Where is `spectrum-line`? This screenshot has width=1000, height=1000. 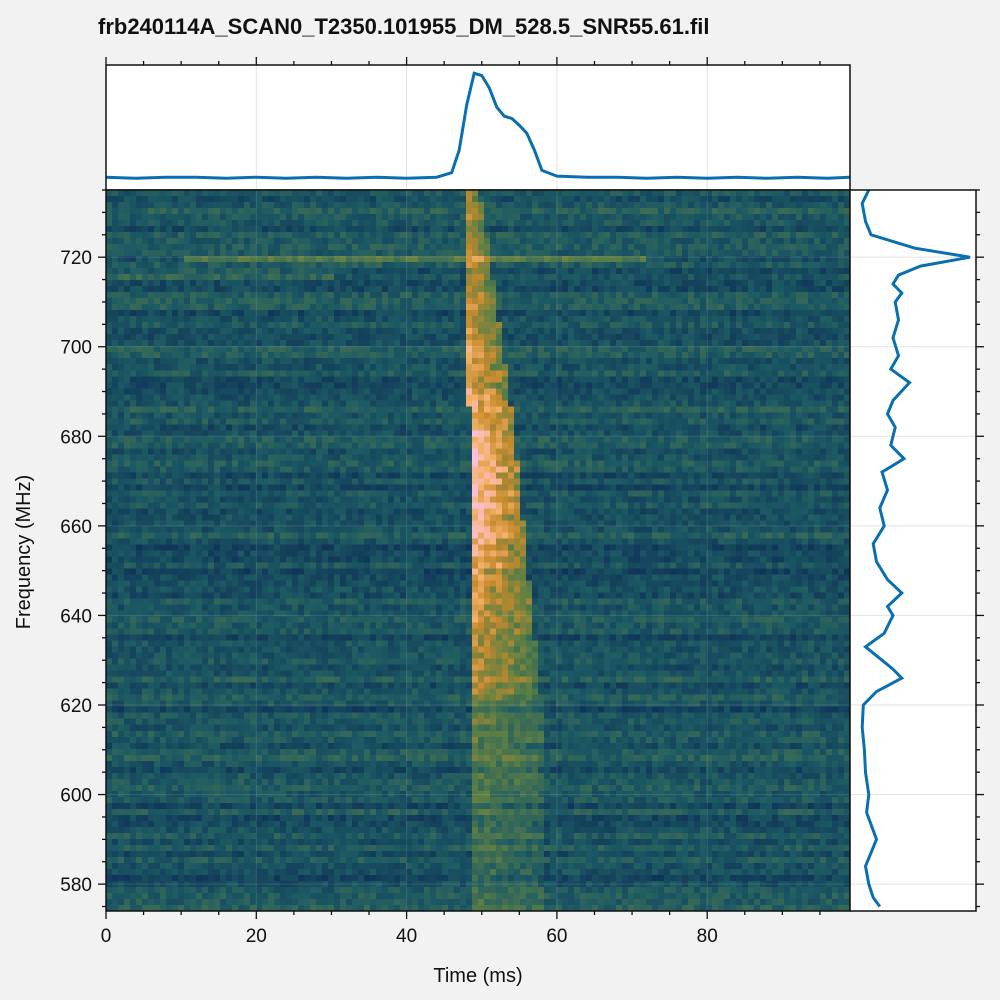 spectrum-line is located at coordinates (915, 548).